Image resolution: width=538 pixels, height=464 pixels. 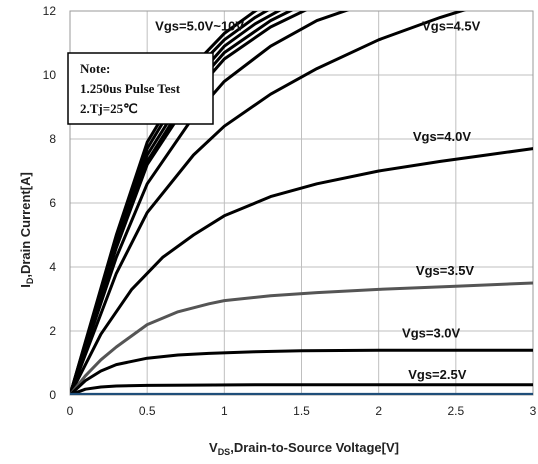 I want to click on y-axis-ticks: 0 2 4 6 8 10 12, so click(x=50, y=203).